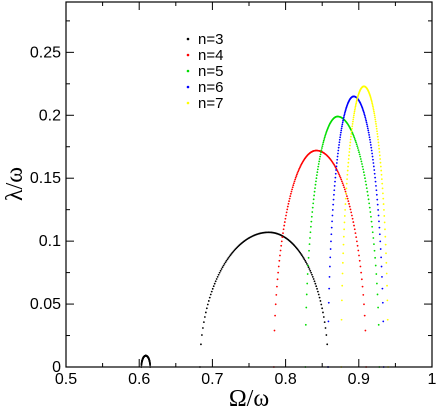  What do you see at coordinates (285, 379) in the screenshot?
I see `x-tick-label: 0.8` at bounding box center [285, 379].